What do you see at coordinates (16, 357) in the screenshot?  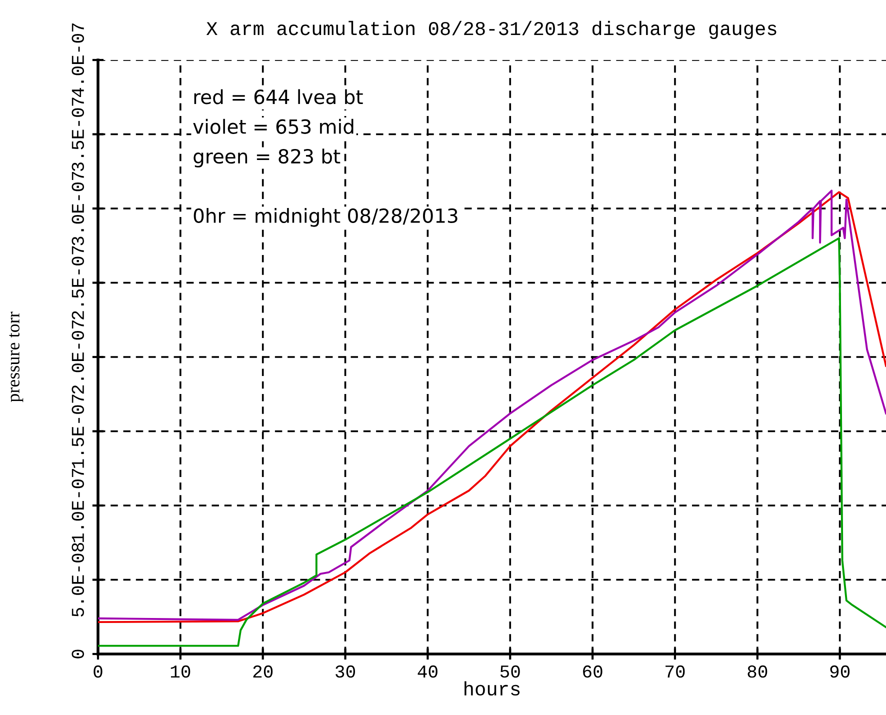 I see `y-axis-title: pressure torr` at bounding box center [16, 357].